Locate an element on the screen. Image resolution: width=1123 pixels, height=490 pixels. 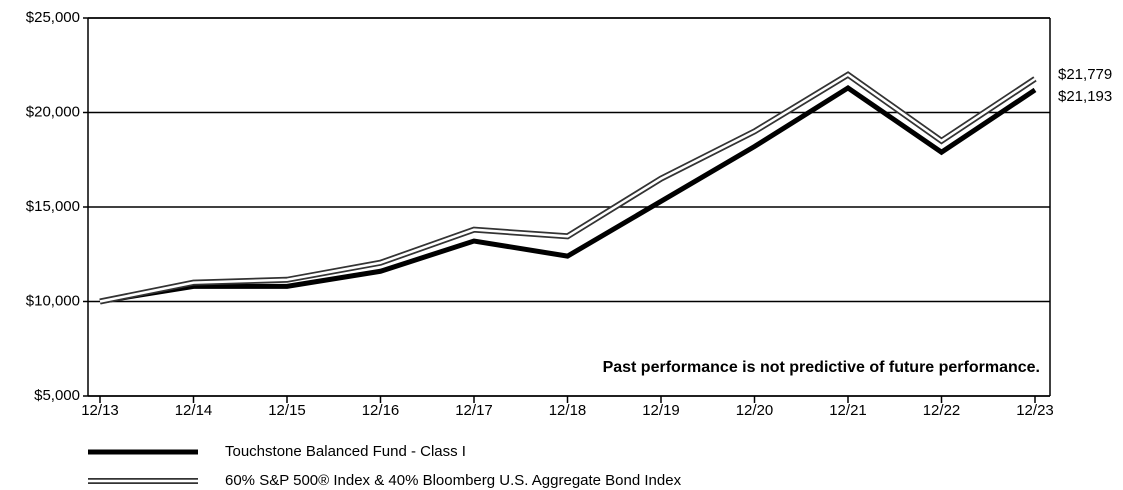
value-label: $21,779 is located at coordinates (1085, 74).